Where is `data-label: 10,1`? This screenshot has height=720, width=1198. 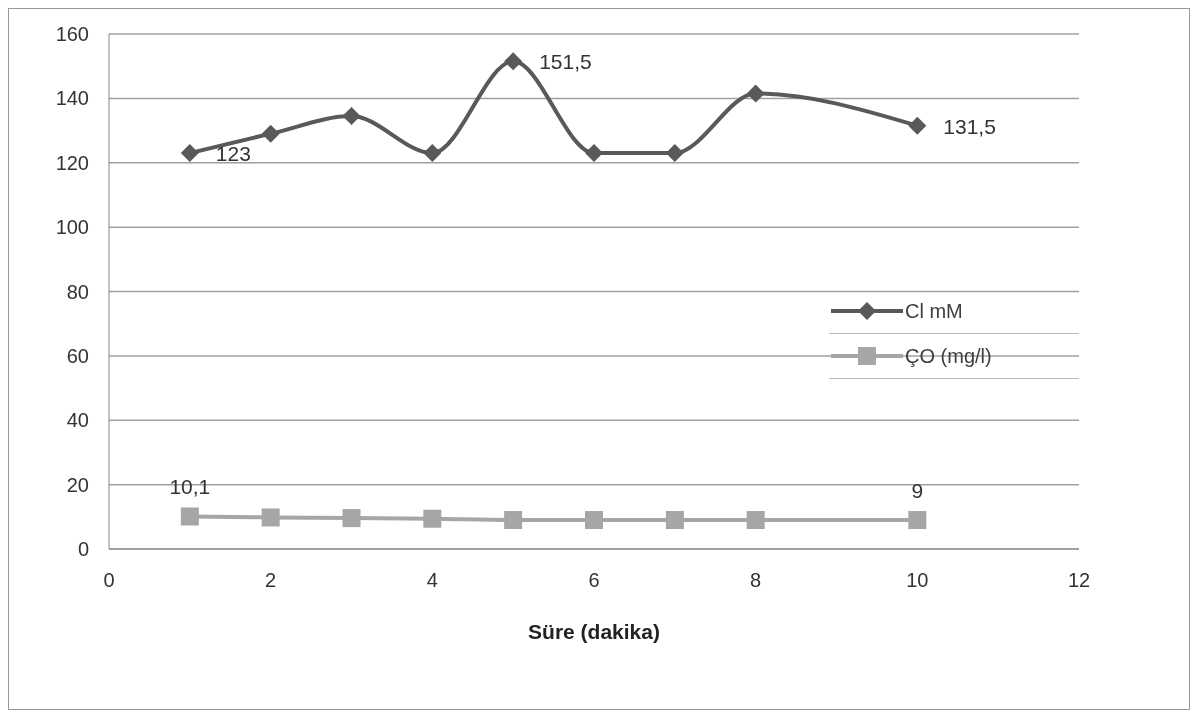
data-label: 10,1 is located at coordinates (190, 487).